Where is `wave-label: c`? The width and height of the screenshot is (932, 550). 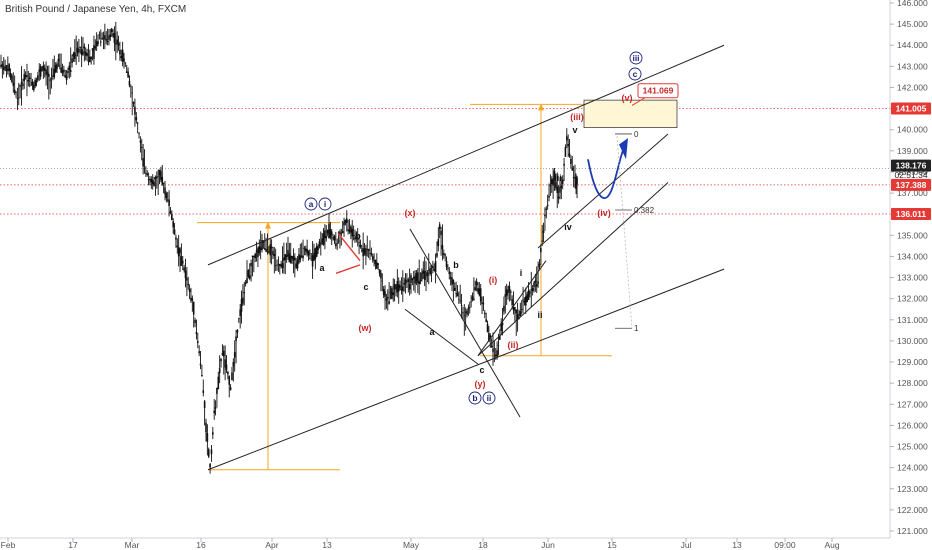
wave-label: c is located at coordinates (481, 370).